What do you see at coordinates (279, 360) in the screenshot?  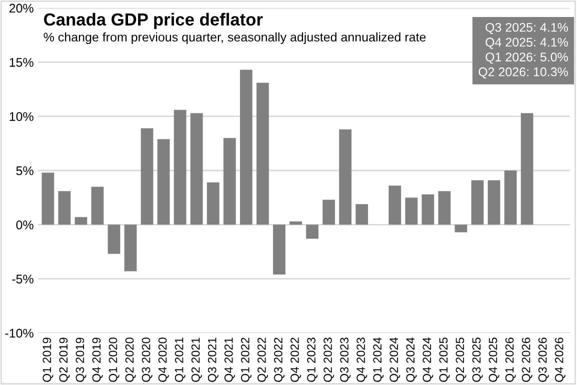 I see `x-tick-label: Q3 2022` at bounding box center [279, 360].